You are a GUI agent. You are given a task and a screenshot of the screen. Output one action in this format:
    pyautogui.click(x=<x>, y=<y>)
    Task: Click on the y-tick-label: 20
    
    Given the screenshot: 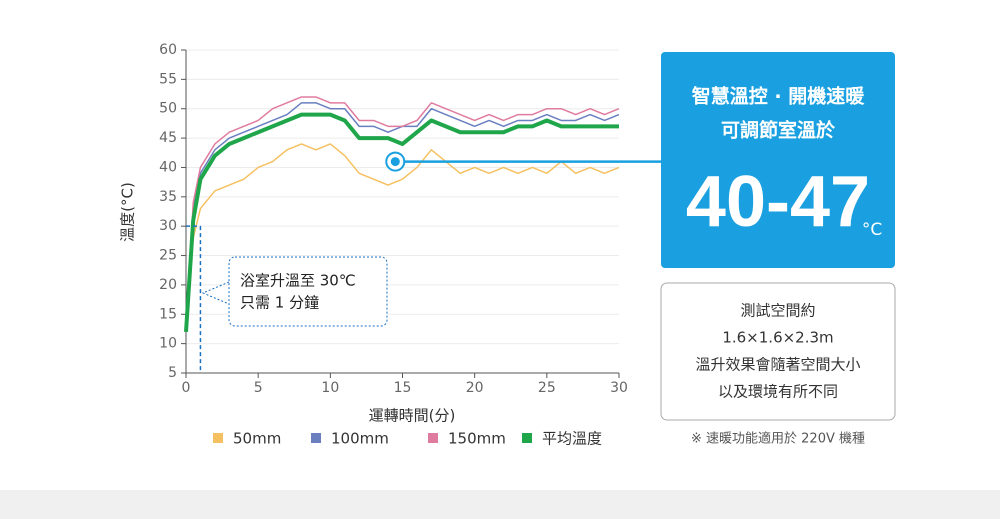 What is the action you would take?
    pyautogui.click(x=168, y=285)
    